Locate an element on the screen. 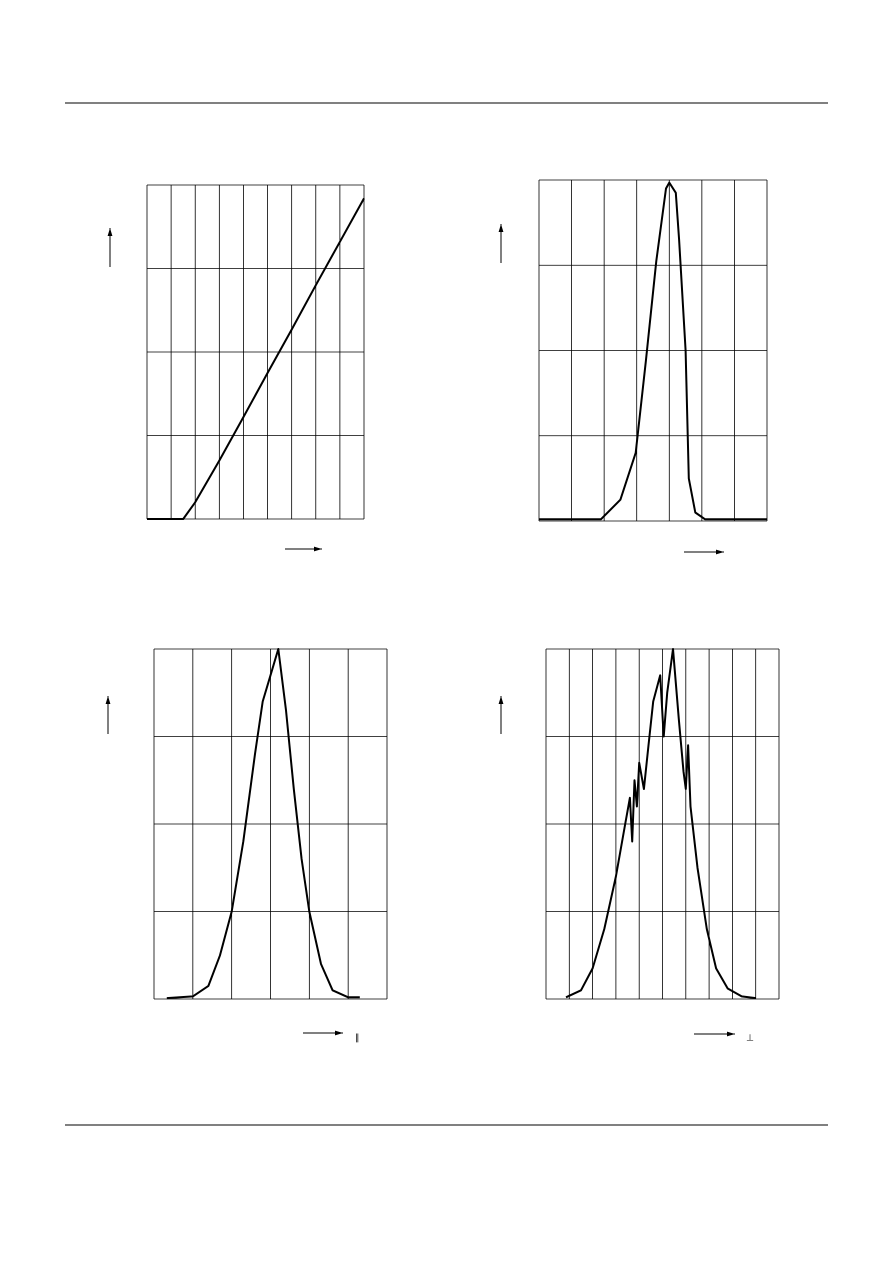 This screenshot has height=1263, width=892. x-label: ⊥ is located at coordinates (750, 1039).